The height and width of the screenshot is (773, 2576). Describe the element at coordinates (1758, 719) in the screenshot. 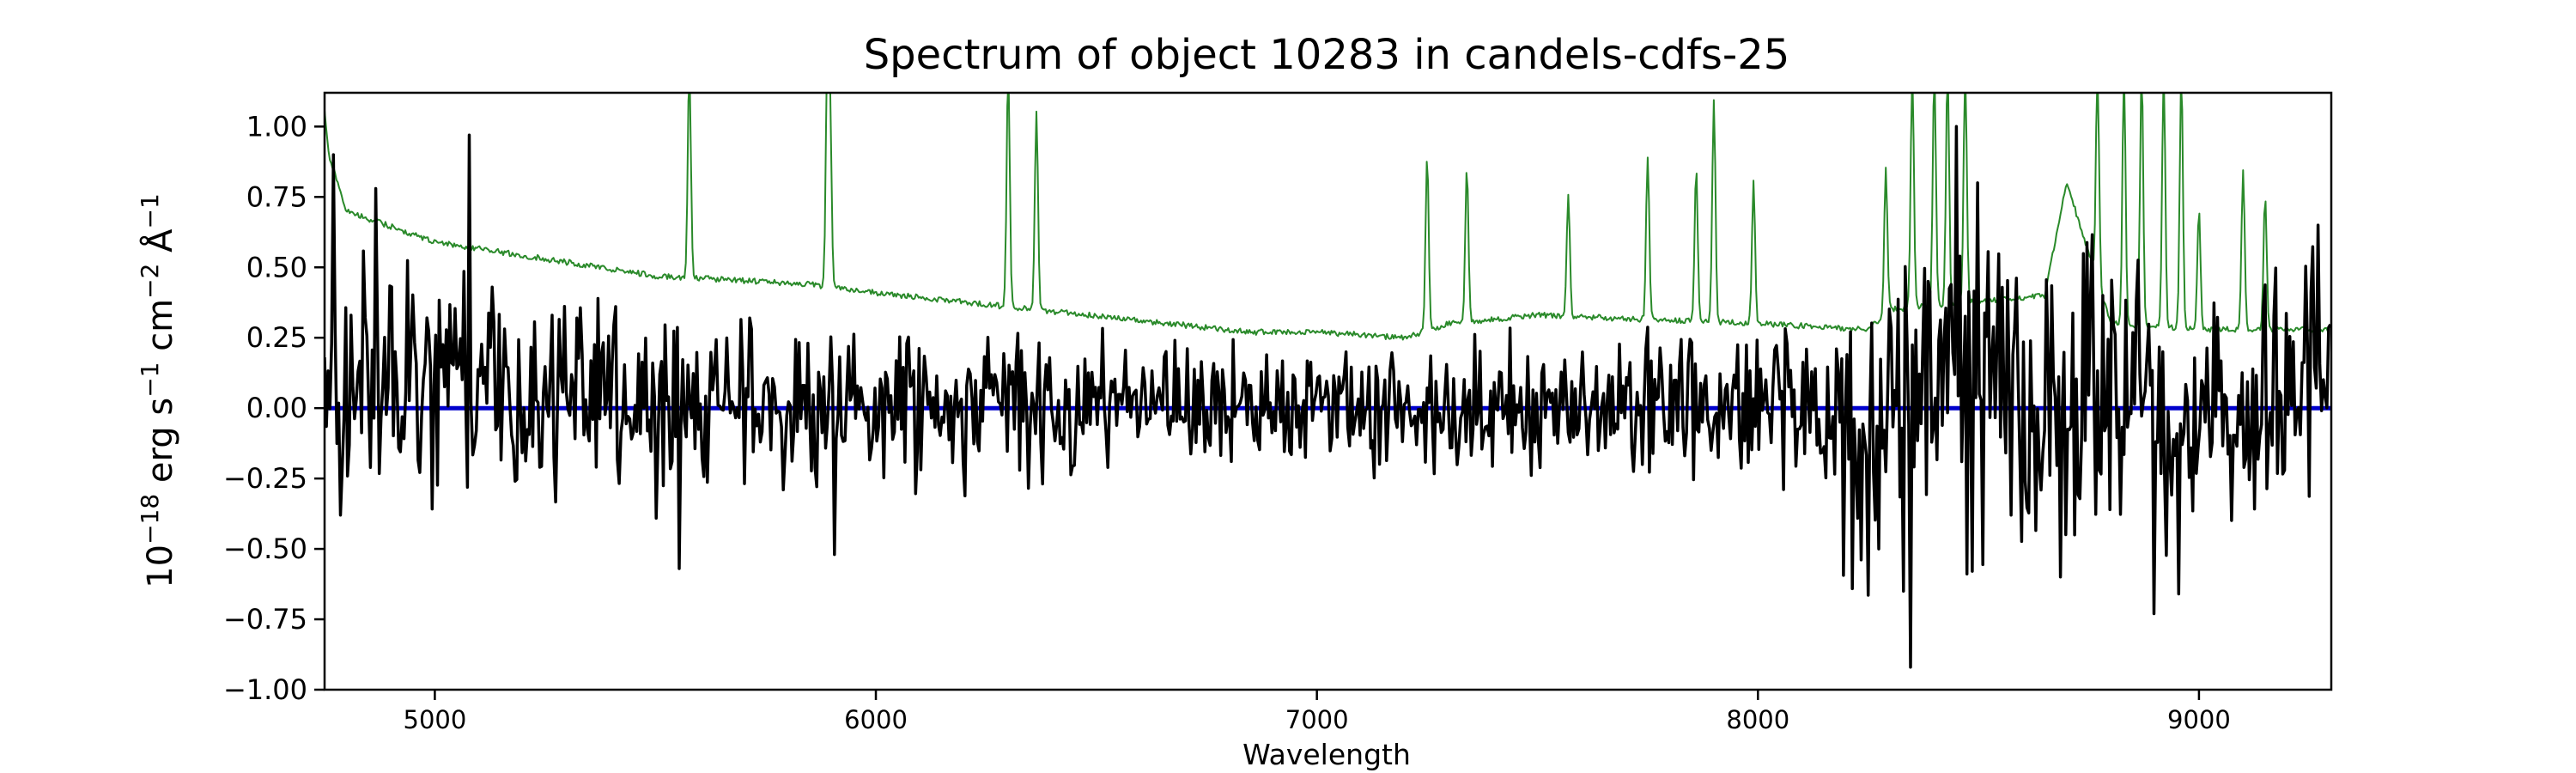

I see `x-tick-label: 8000` at that location.